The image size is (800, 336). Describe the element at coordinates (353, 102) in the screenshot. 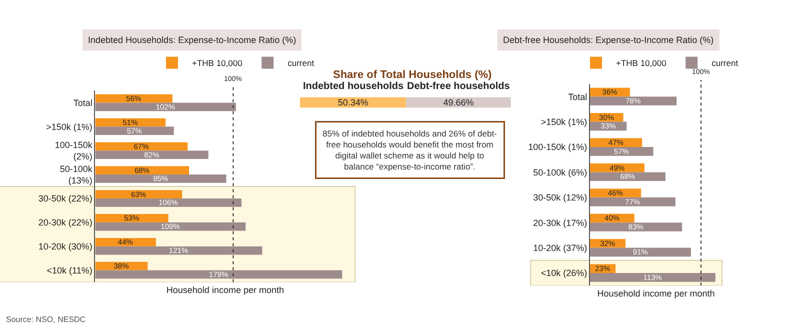

I see `data-label: 50.34%` at that location.